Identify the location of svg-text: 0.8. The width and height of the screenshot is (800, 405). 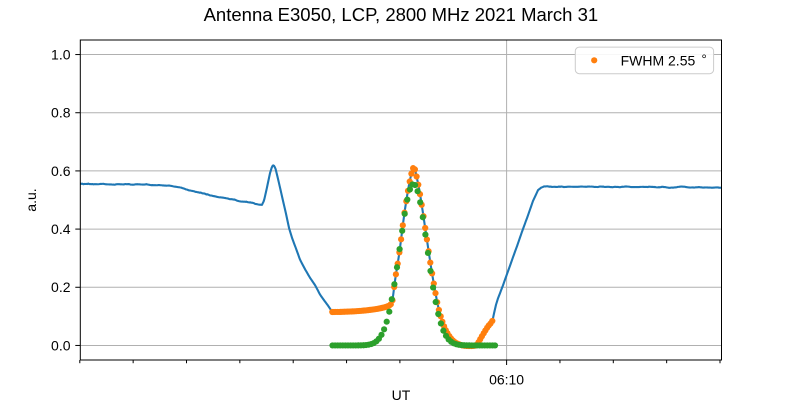
(61, 113).